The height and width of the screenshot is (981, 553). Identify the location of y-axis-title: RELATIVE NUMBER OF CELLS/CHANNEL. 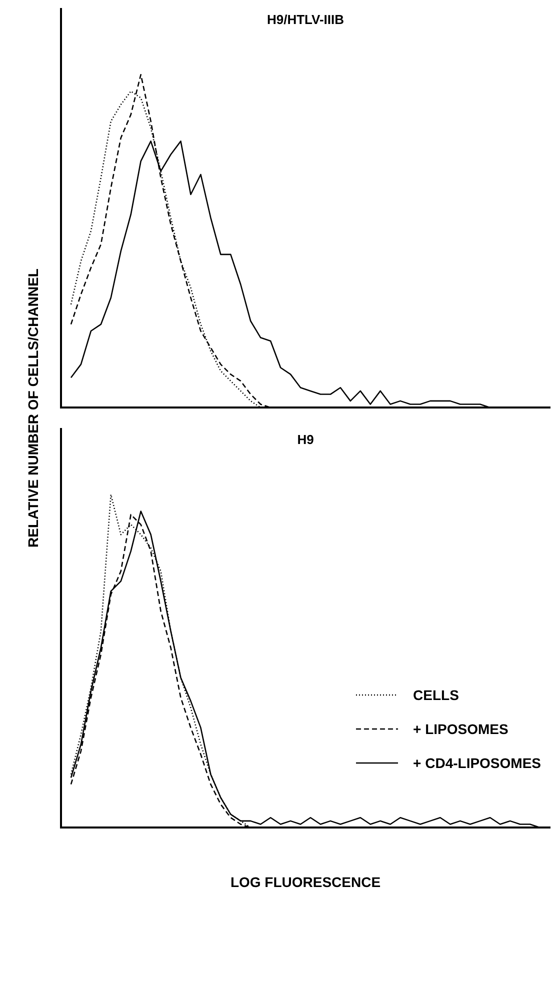
(33, 408).